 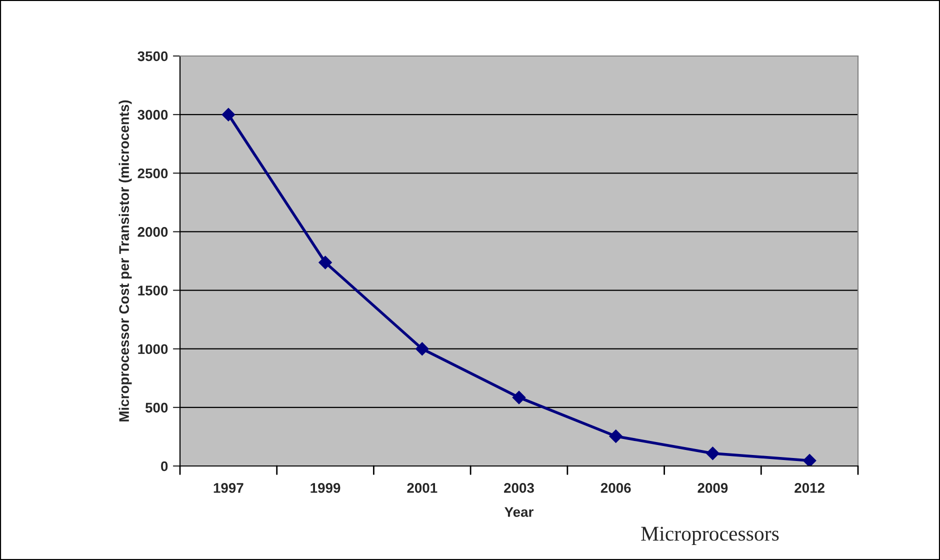 I want to click on x-tick-label: 2006, so click(x=615, y=488).